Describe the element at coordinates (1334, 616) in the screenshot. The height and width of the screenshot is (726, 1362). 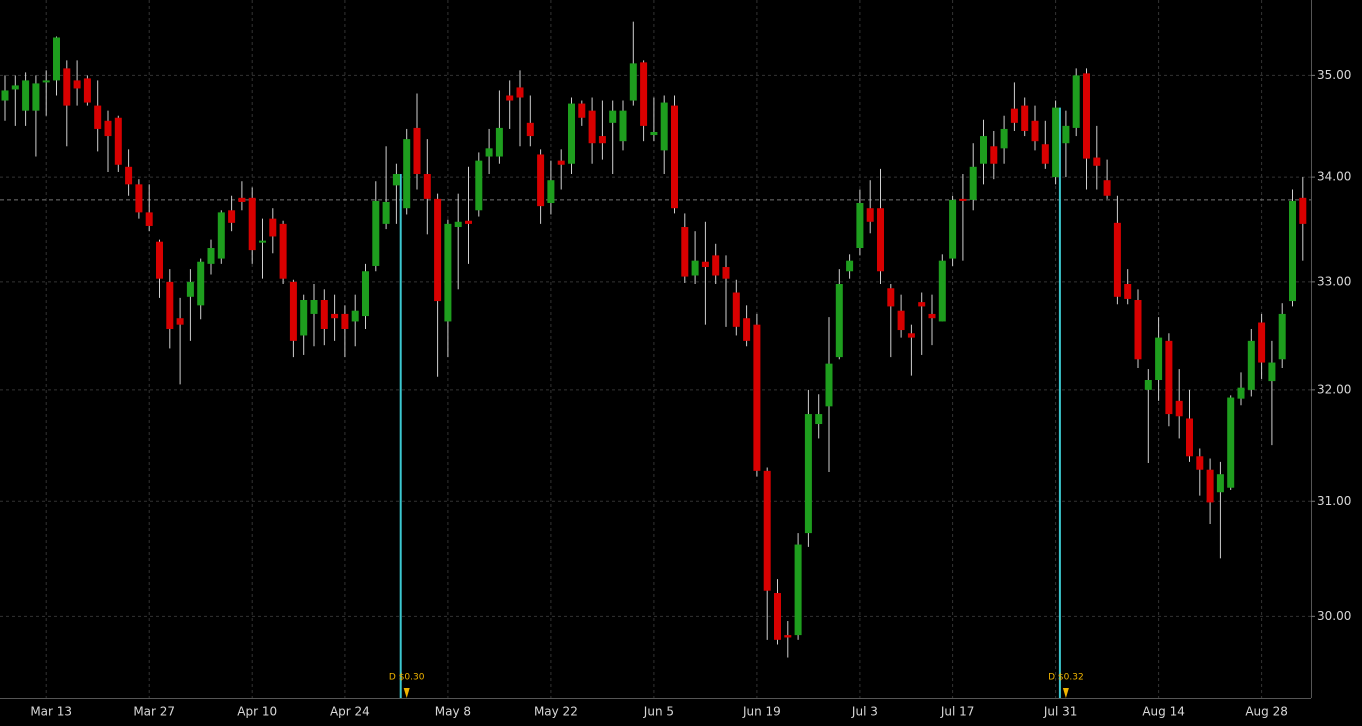
I see `y-tick-label: 30.00` at that location.